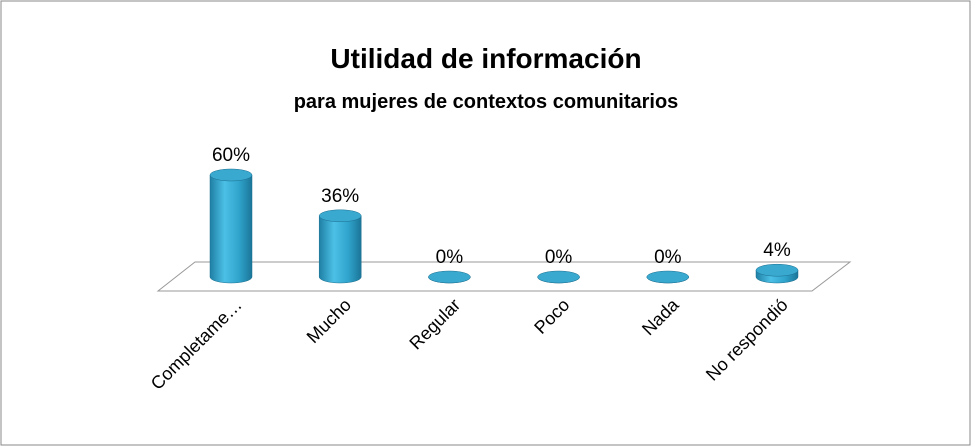  I want to click on data-label: 60%, so click(231, 155).